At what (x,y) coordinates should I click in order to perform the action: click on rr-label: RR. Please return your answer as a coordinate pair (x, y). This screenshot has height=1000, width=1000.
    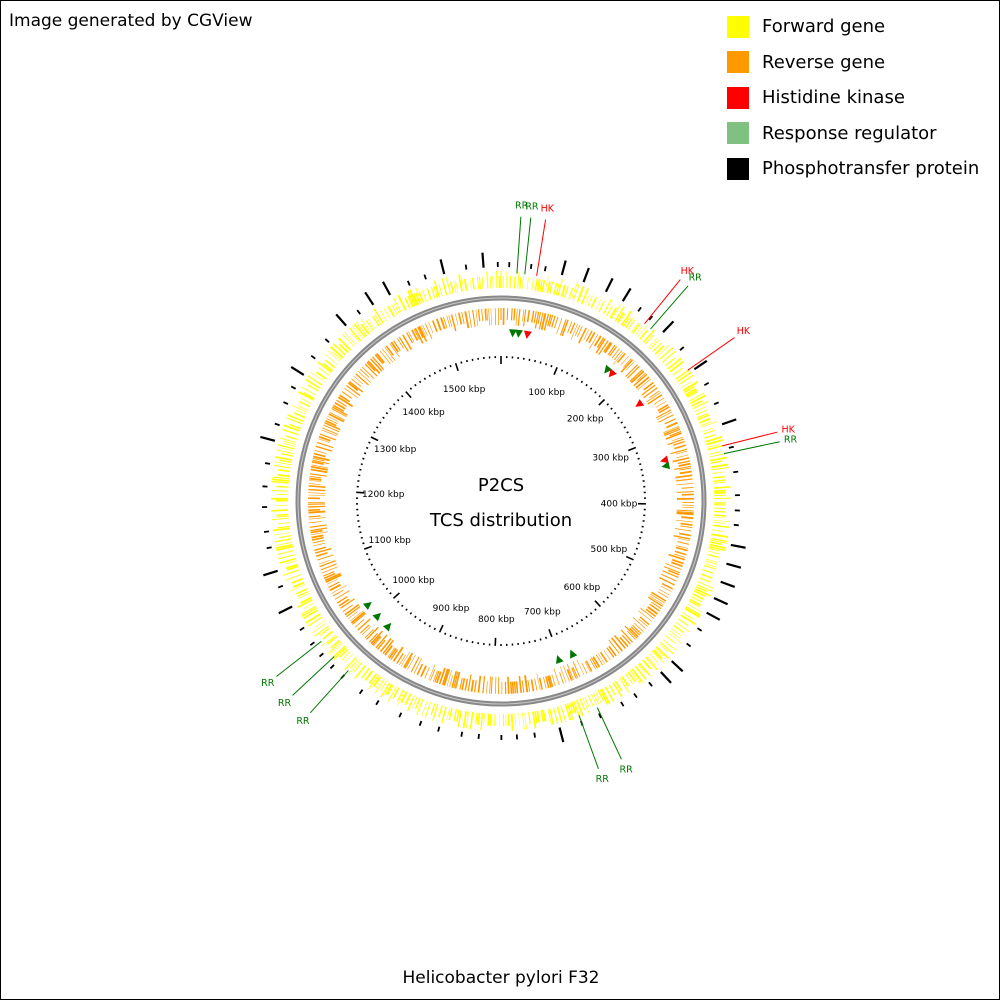
    Looking at the image, I should click on (268, 683).